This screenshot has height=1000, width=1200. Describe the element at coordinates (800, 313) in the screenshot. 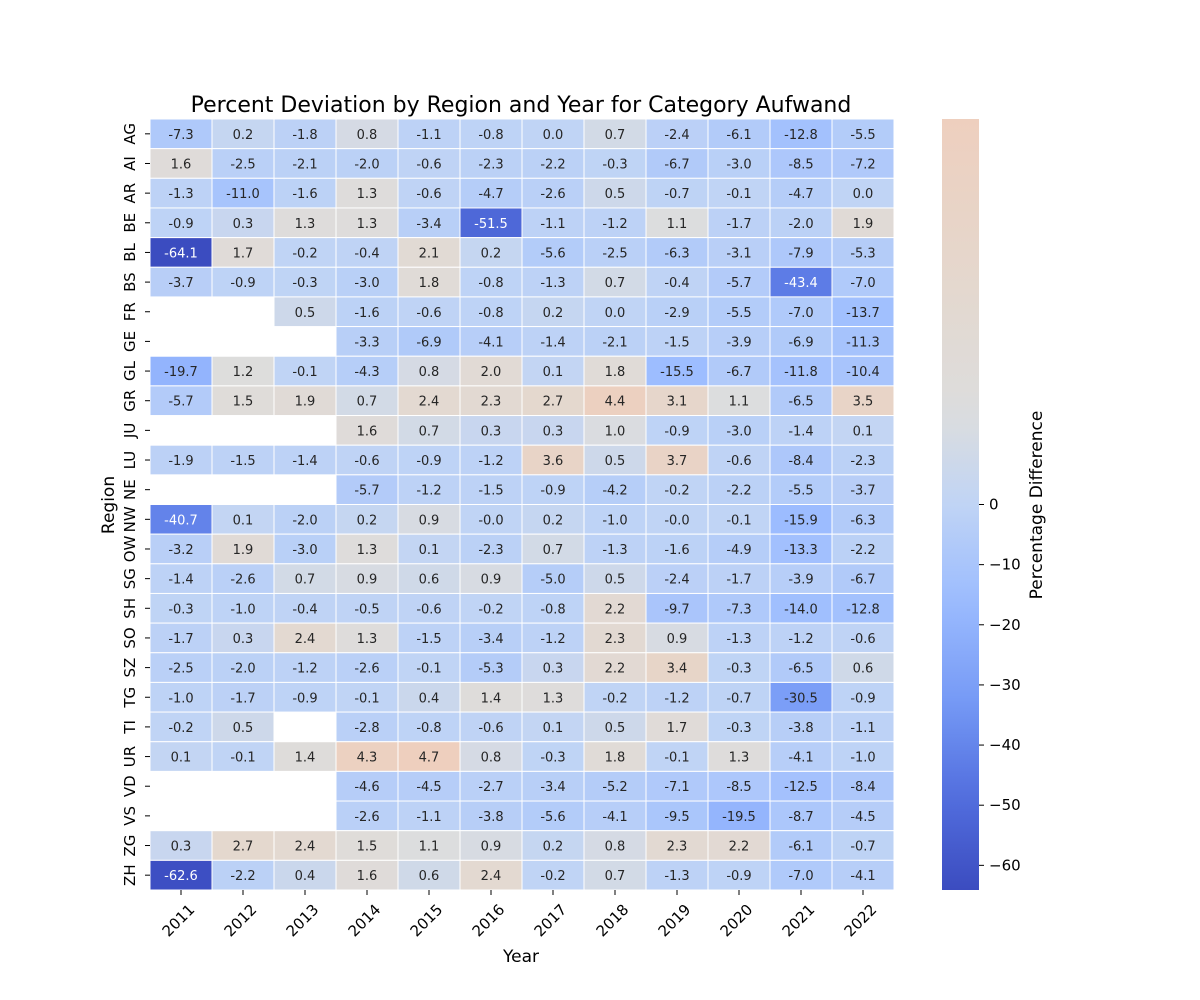

I see `cell-value-label: -7.0` at that location.